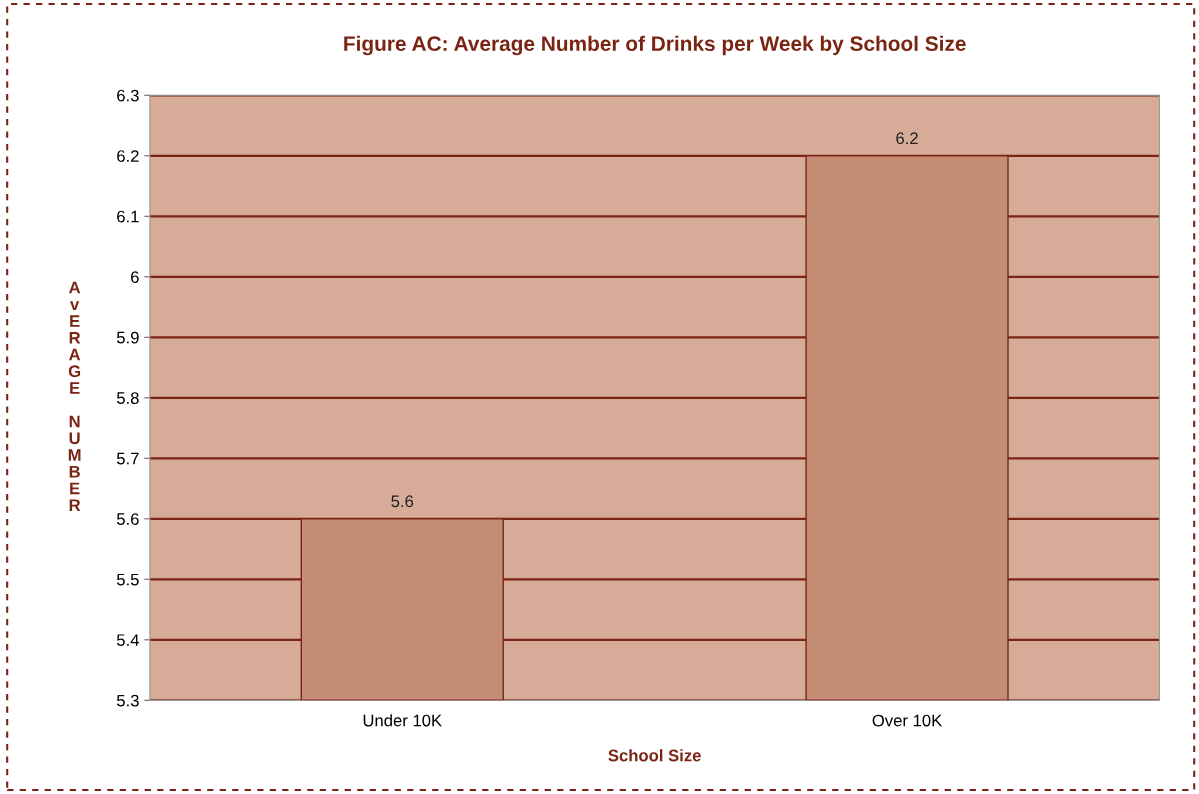  What do you see at coordinates (128, 216) in the screenshot?
I see `y-tick-label: 6.1` at bounding box center [128, 216].